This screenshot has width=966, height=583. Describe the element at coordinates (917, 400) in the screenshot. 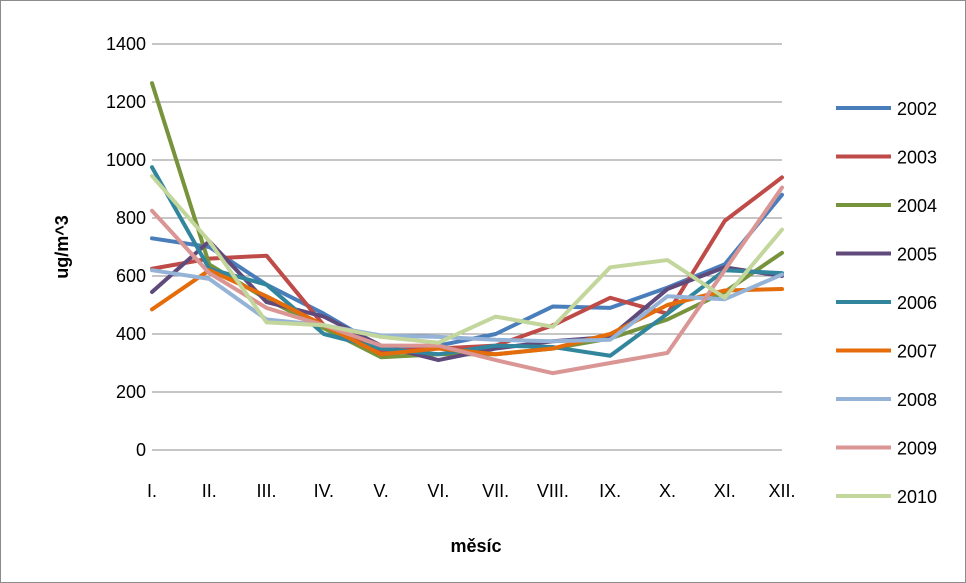

I see `legend-label: 2008` at that location.